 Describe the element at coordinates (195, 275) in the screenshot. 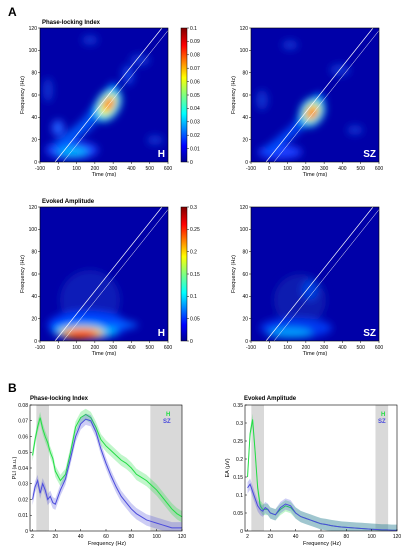

I see `colorbar-tick-label: 0.15` at that location.